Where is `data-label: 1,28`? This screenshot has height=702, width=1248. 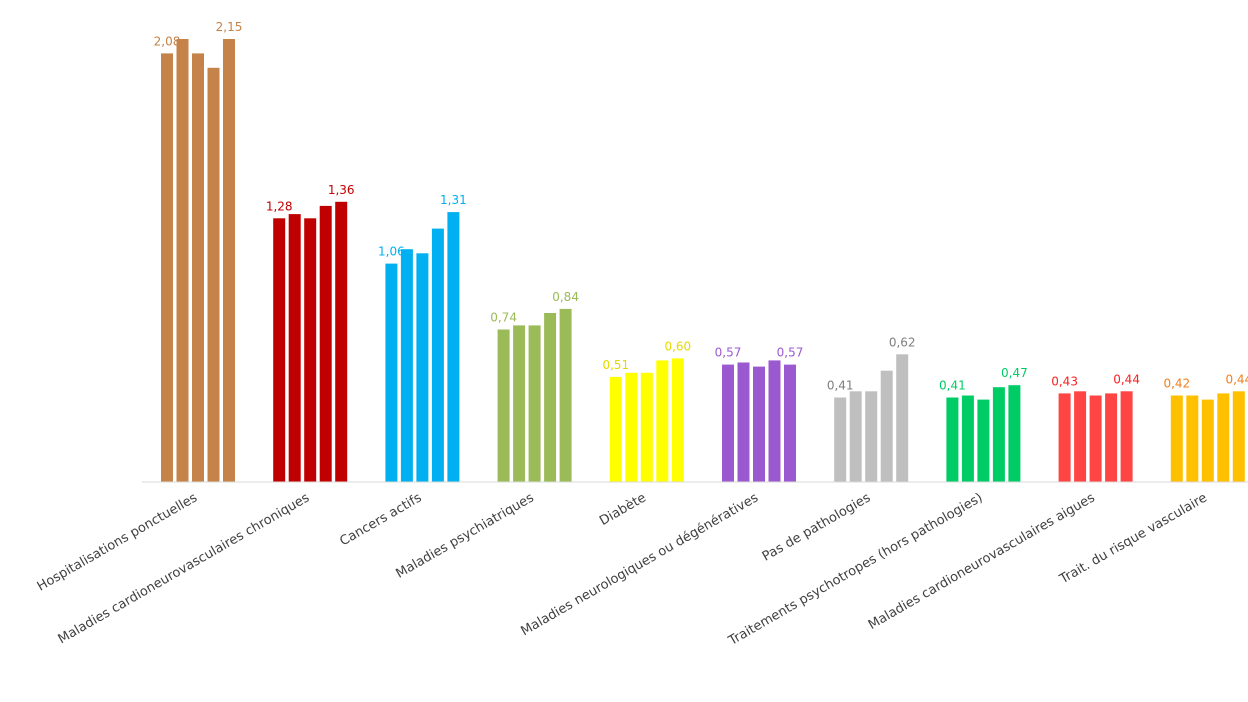
data-label: 1,28 is located at coordinates (279, 206).